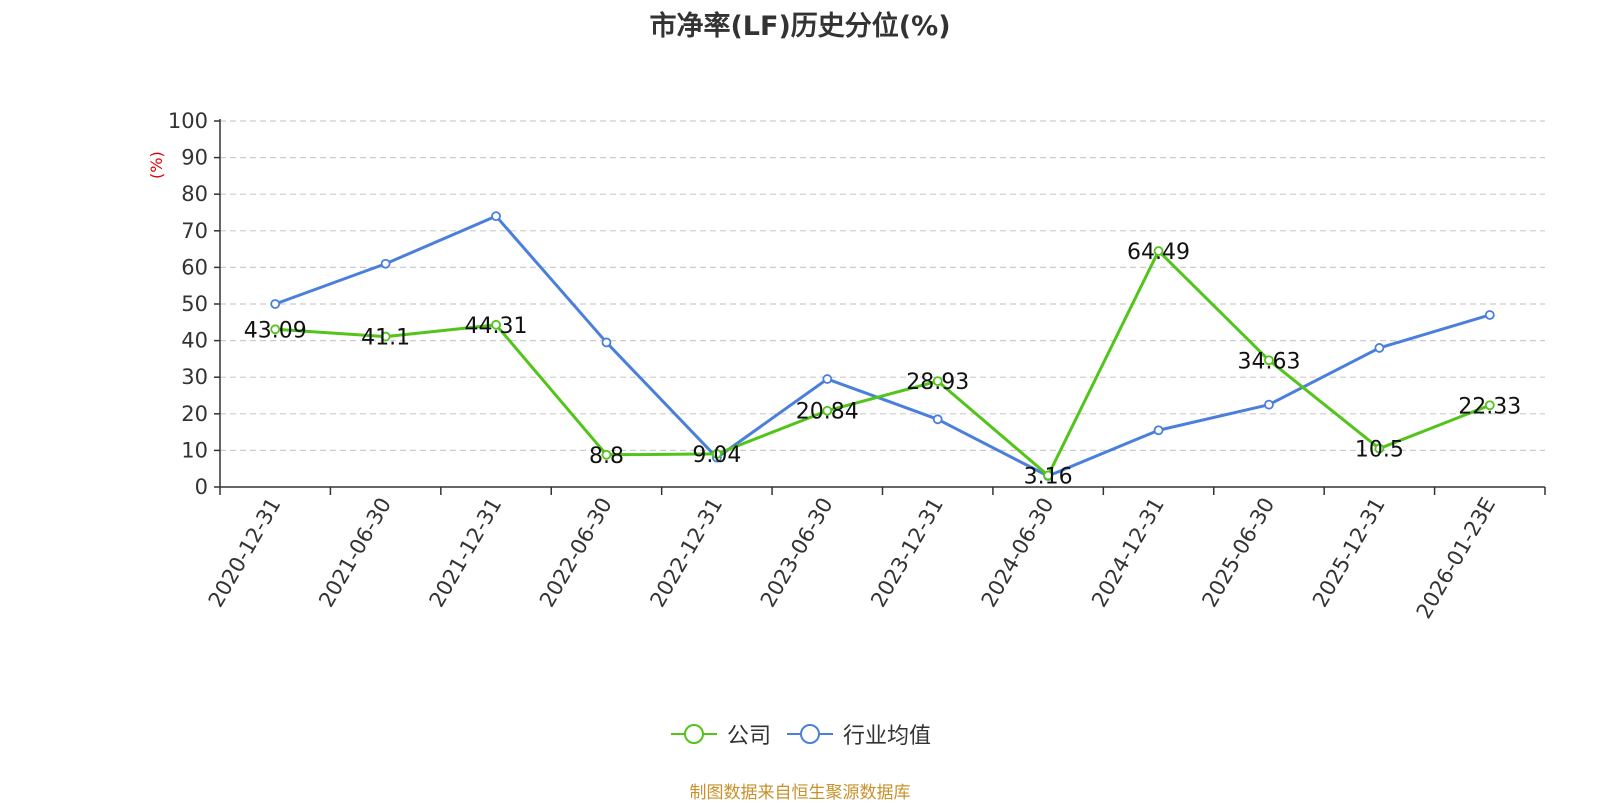 This screenshot has height=803, width=1600. I want to click on x-tick-label: 2025-06-30, so click(1238, 553).